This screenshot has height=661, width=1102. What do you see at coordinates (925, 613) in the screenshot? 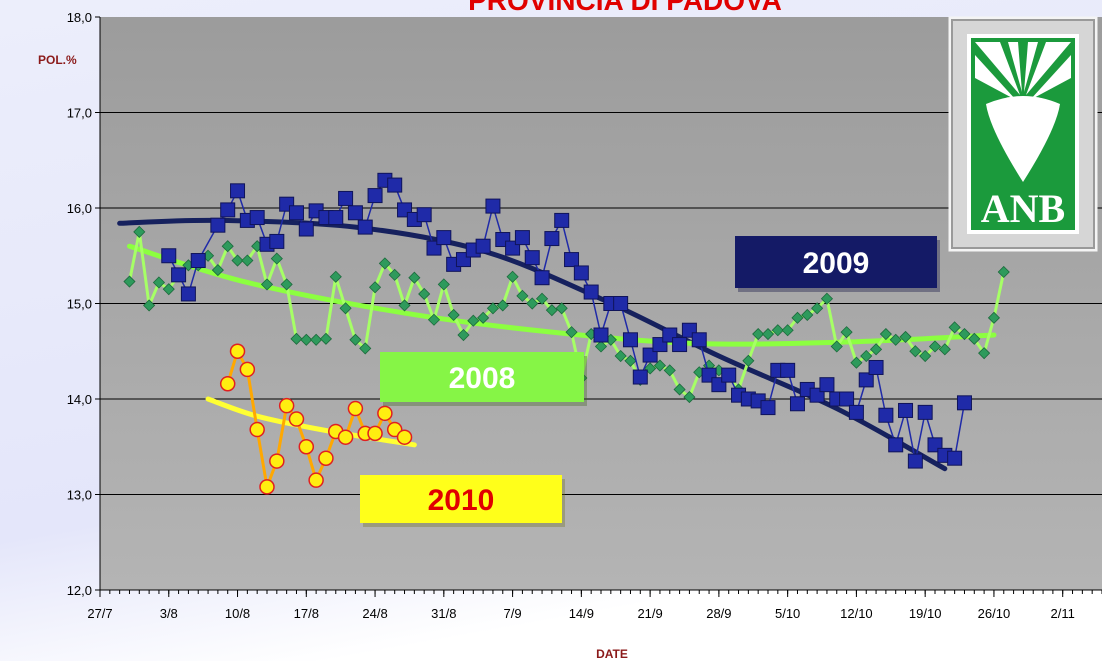
I see `x-tick-label: 19/10` at bounding box center [925, 613].